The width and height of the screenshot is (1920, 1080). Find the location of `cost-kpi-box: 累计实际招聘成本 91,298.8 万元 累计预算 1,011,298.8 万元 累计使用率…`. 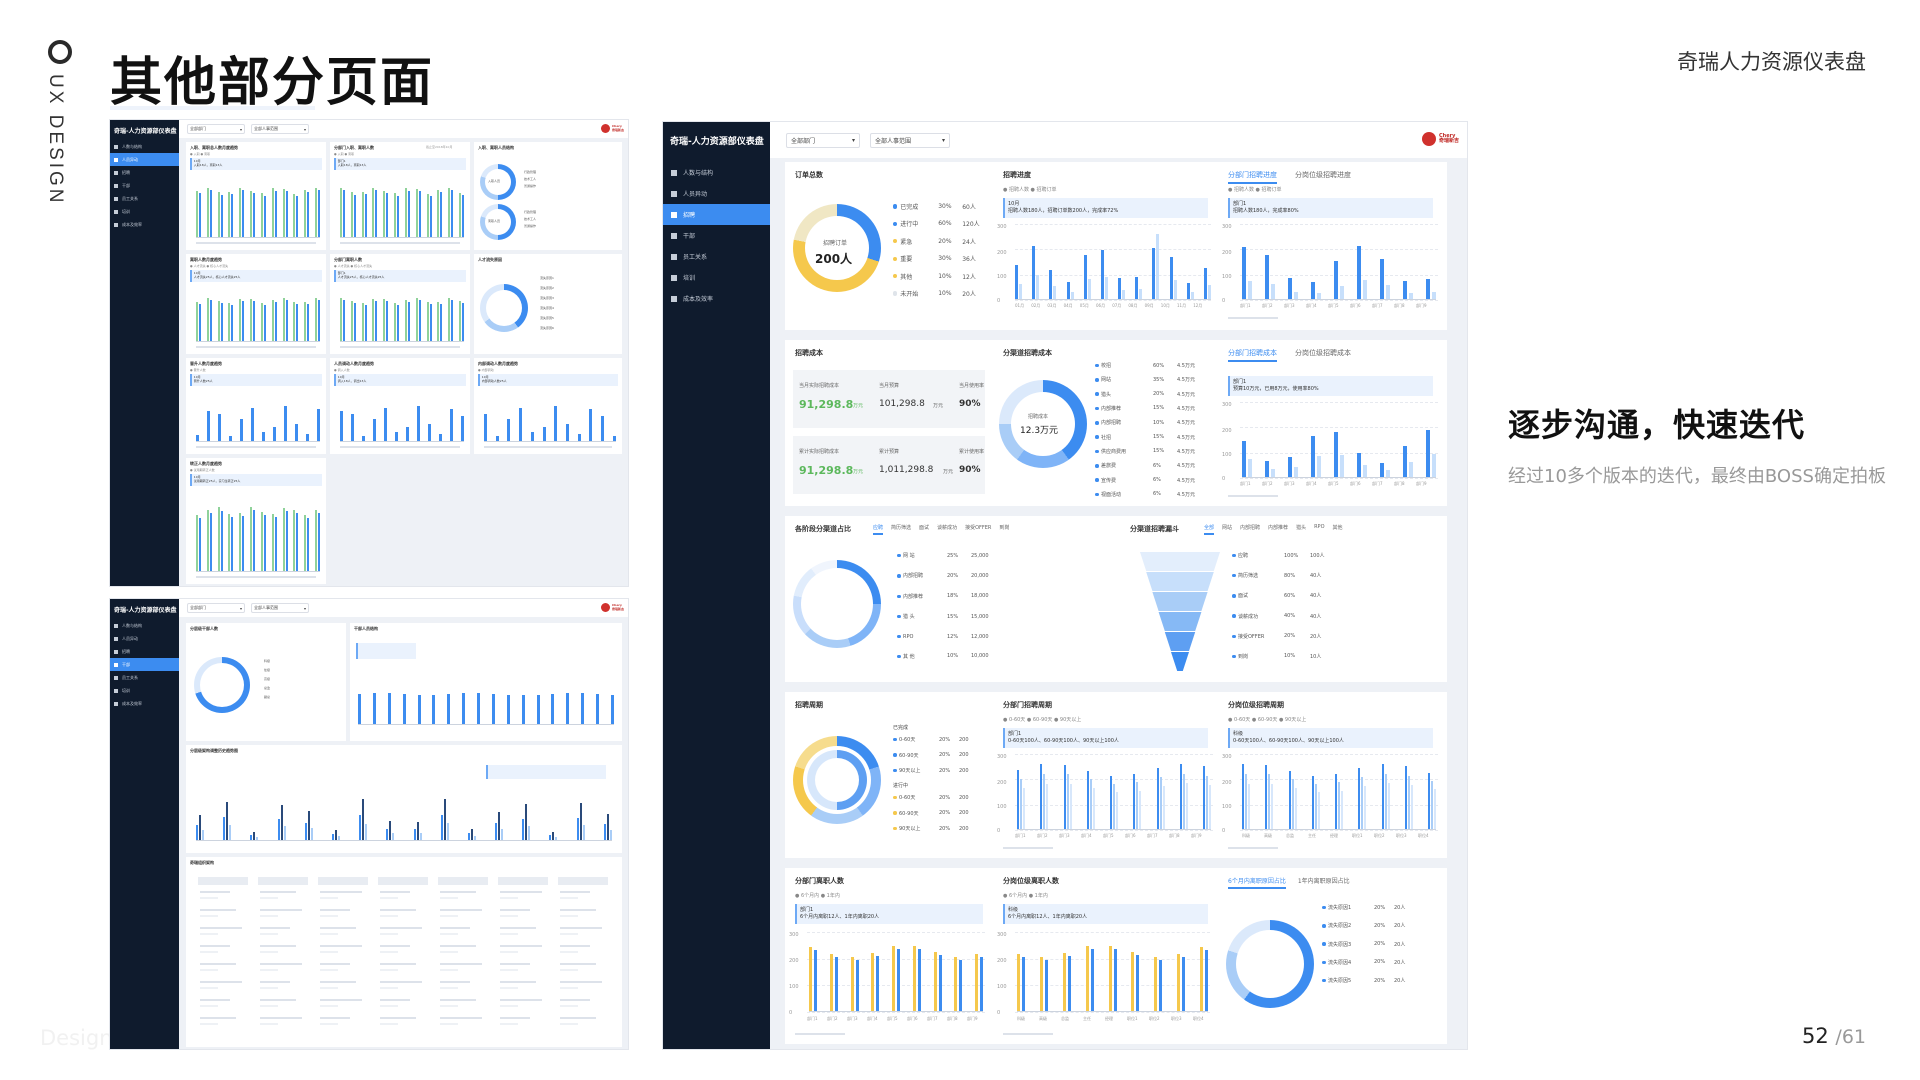

cost-kpi-box: 累计实际招聘成本 91,298.8 万元 累计预算 1,011,298.8 万元 累计使用率… is located at coordinates (889, 465).